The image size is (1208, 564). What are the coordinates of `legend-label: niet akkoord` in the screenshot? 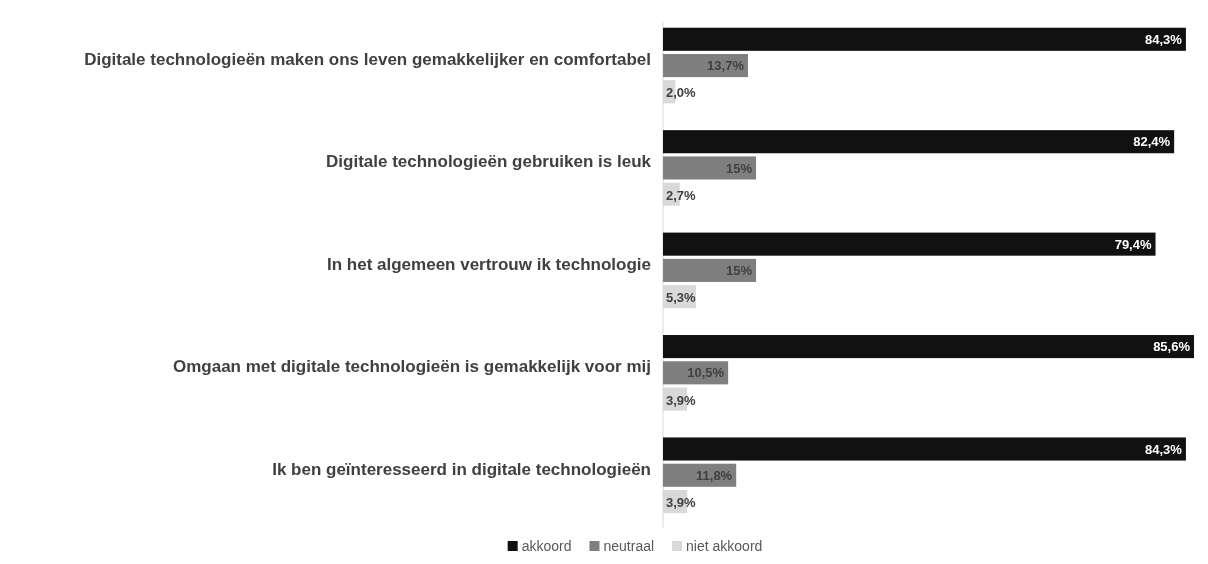 It's located at (724, 545).